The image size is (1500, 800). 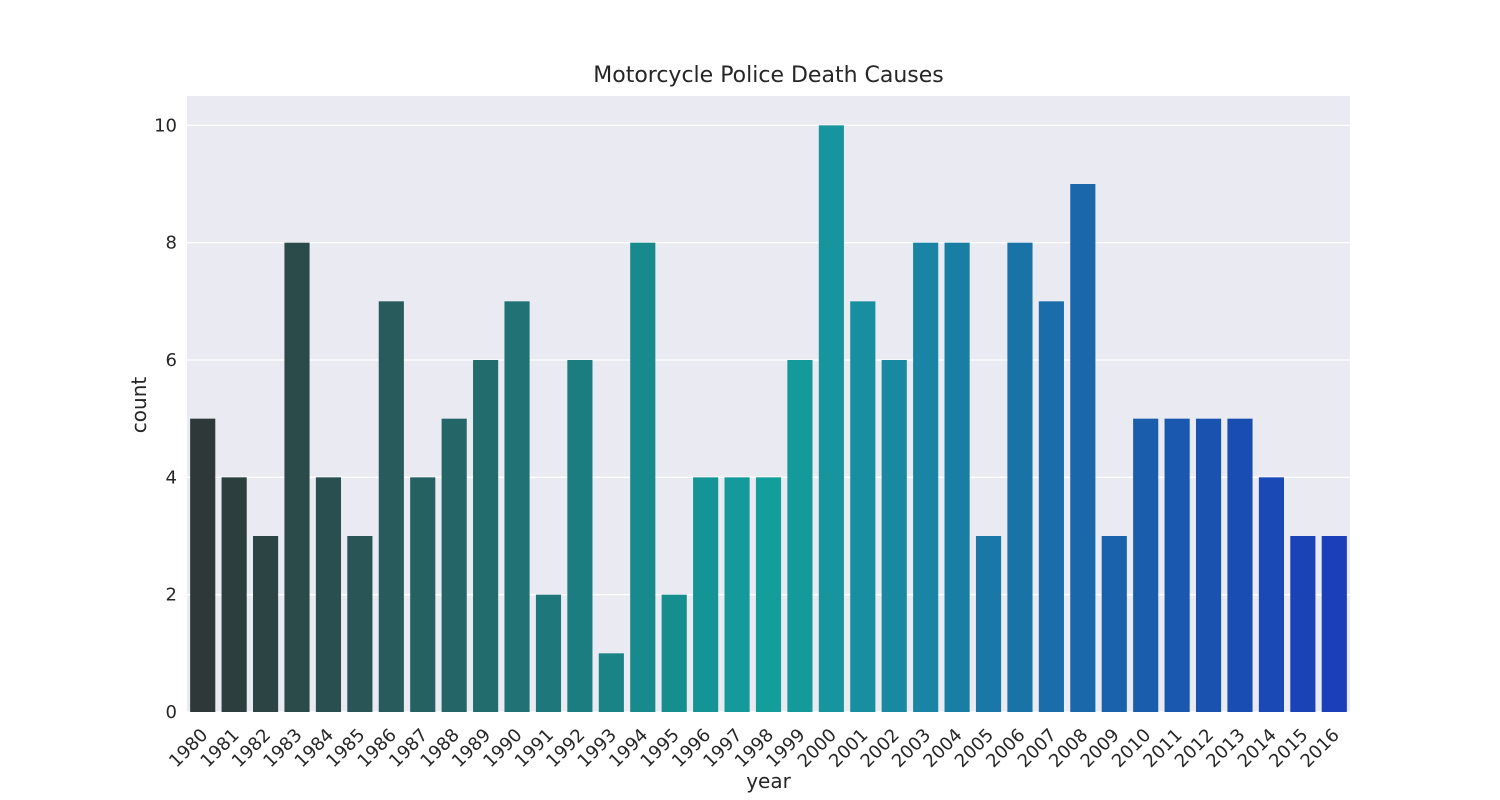 What do you see at coordinates (165, 125) in the screenshot?
I see `y-tick-label: 10` at bounding box center [165, 125].